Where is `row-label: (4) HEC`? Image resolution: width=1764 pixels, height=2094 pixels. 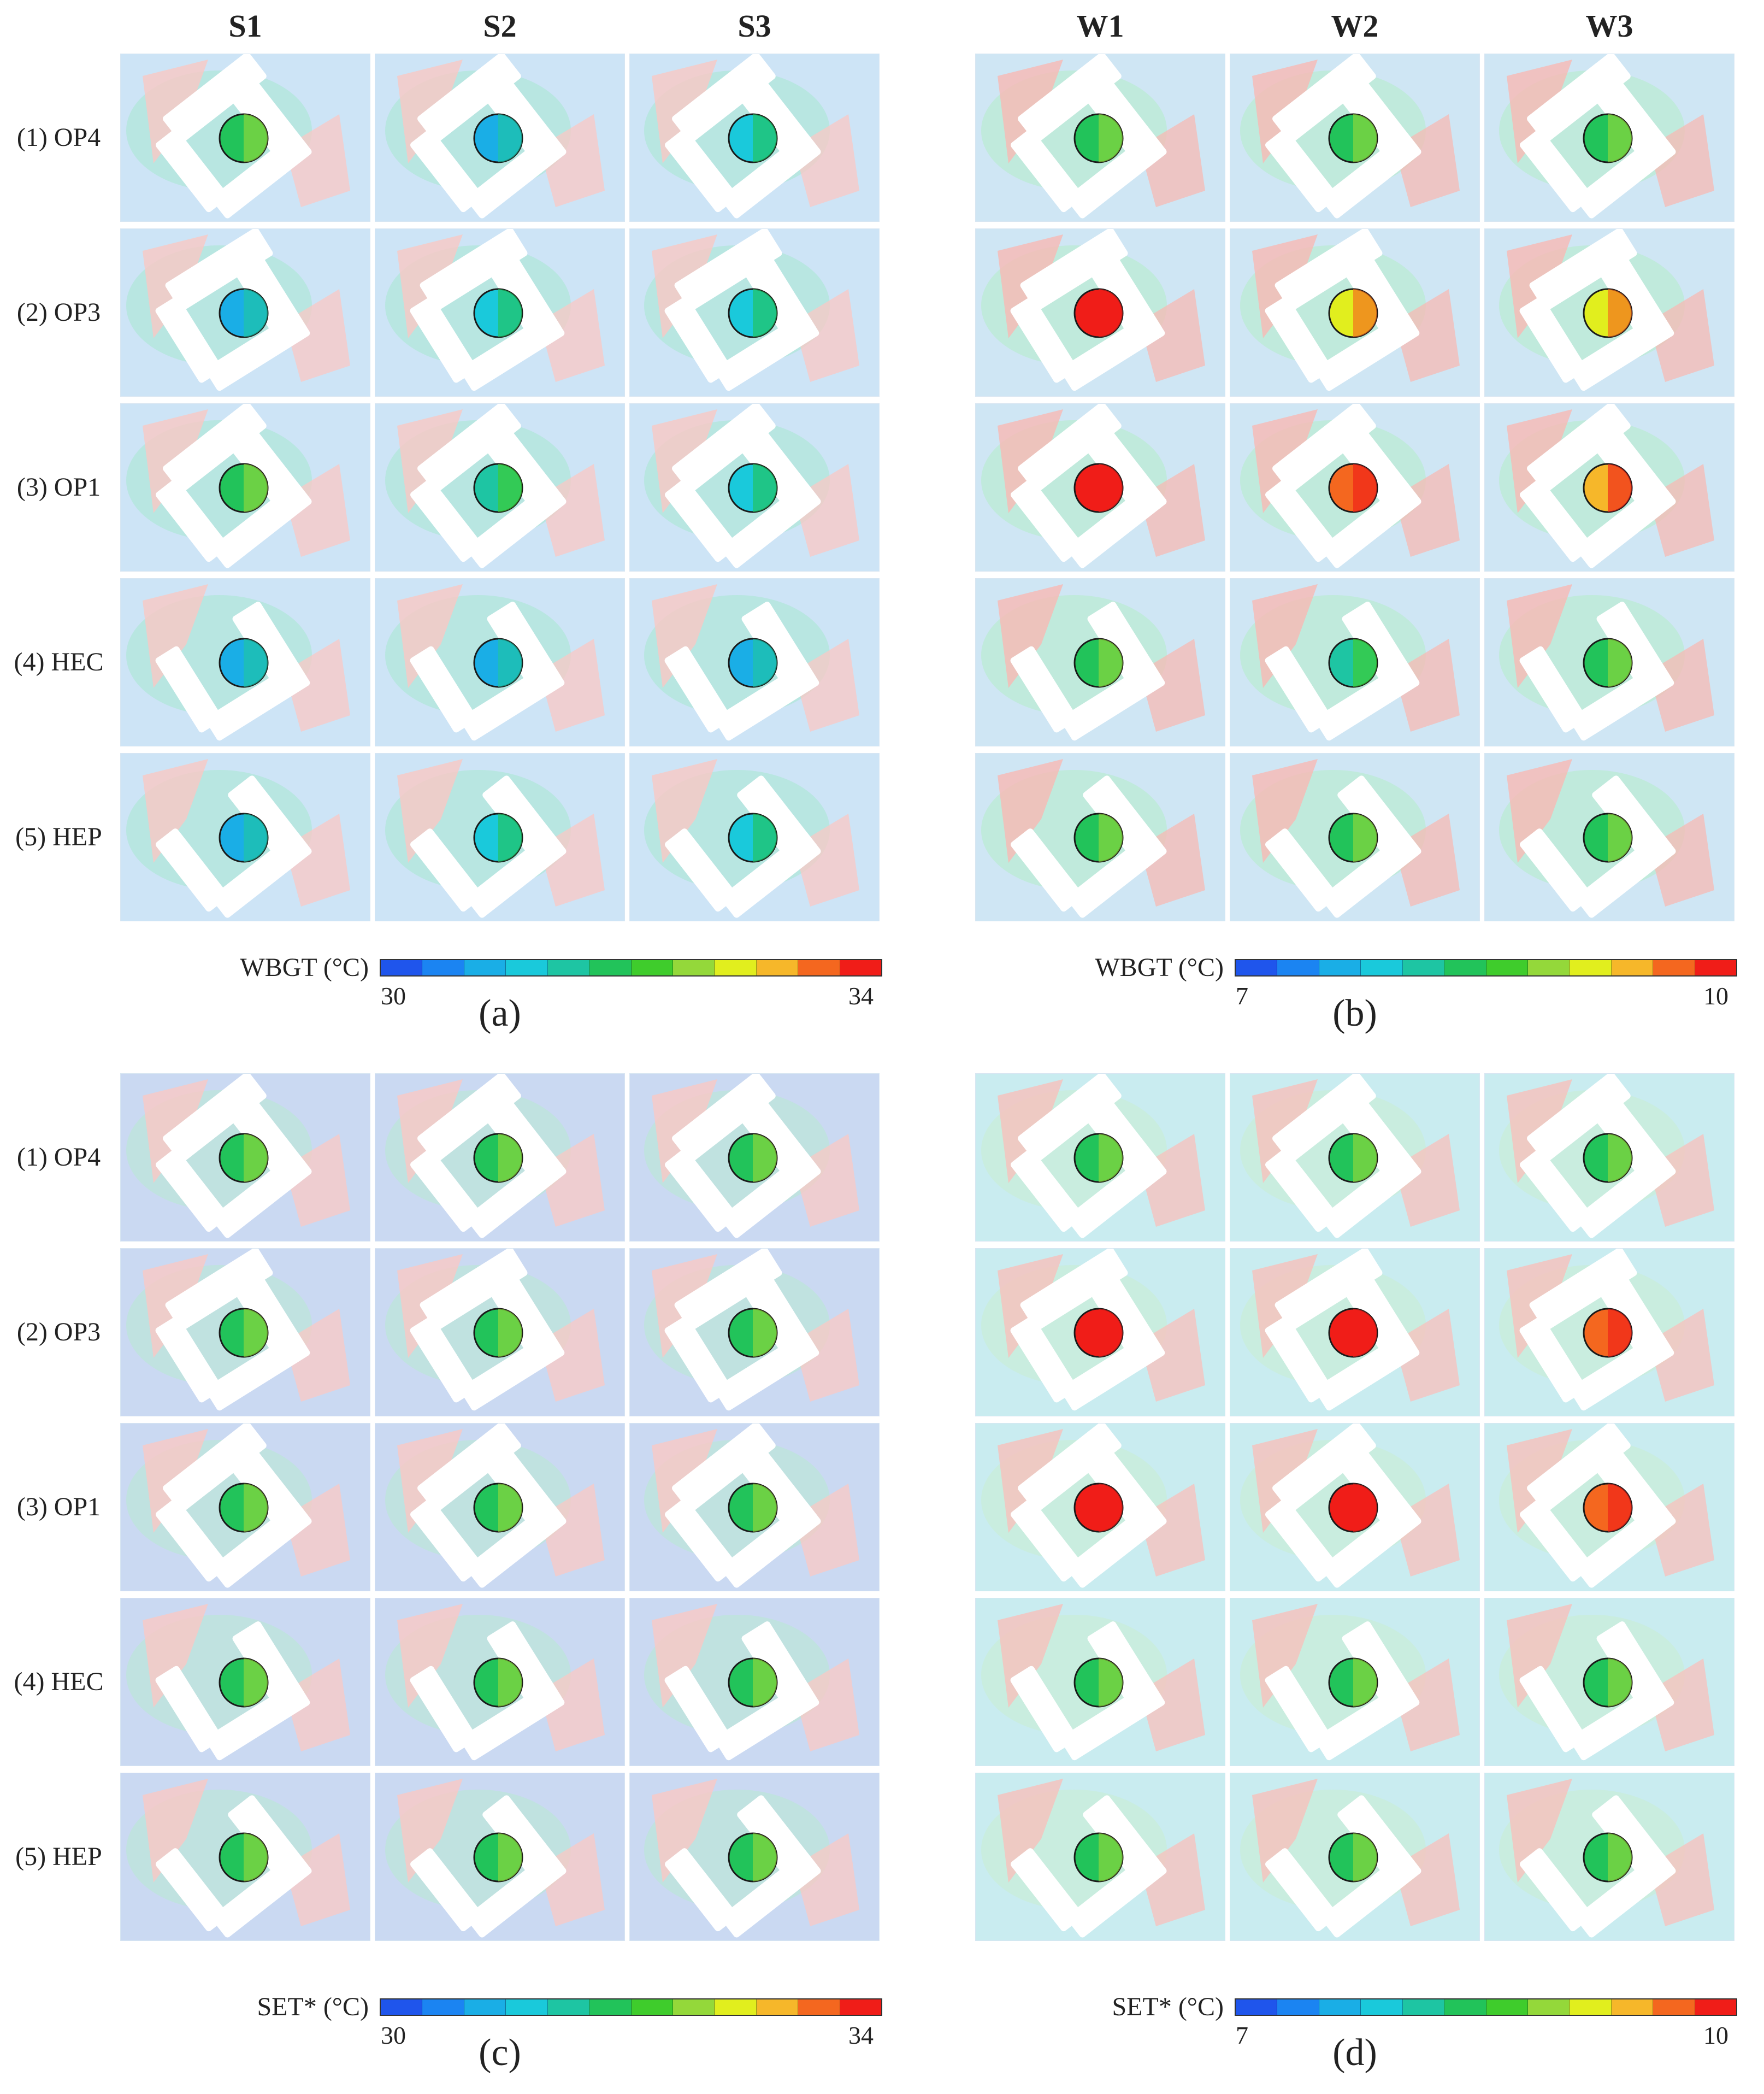
row-label: (4) HEC is located at coordinates (59, 1681).